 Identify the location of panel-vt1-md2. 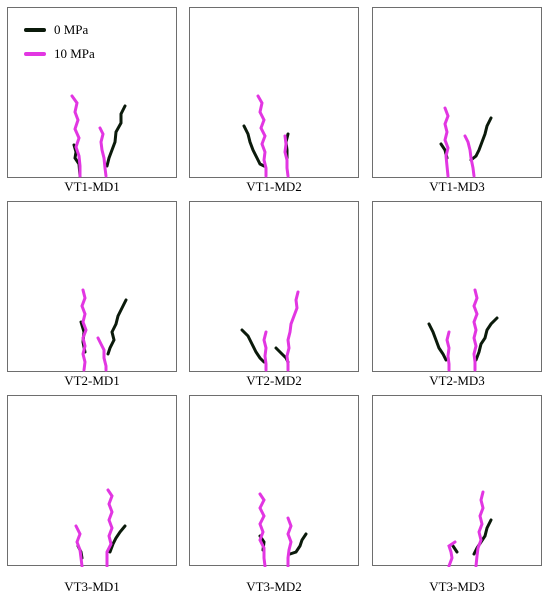
(274, 92).